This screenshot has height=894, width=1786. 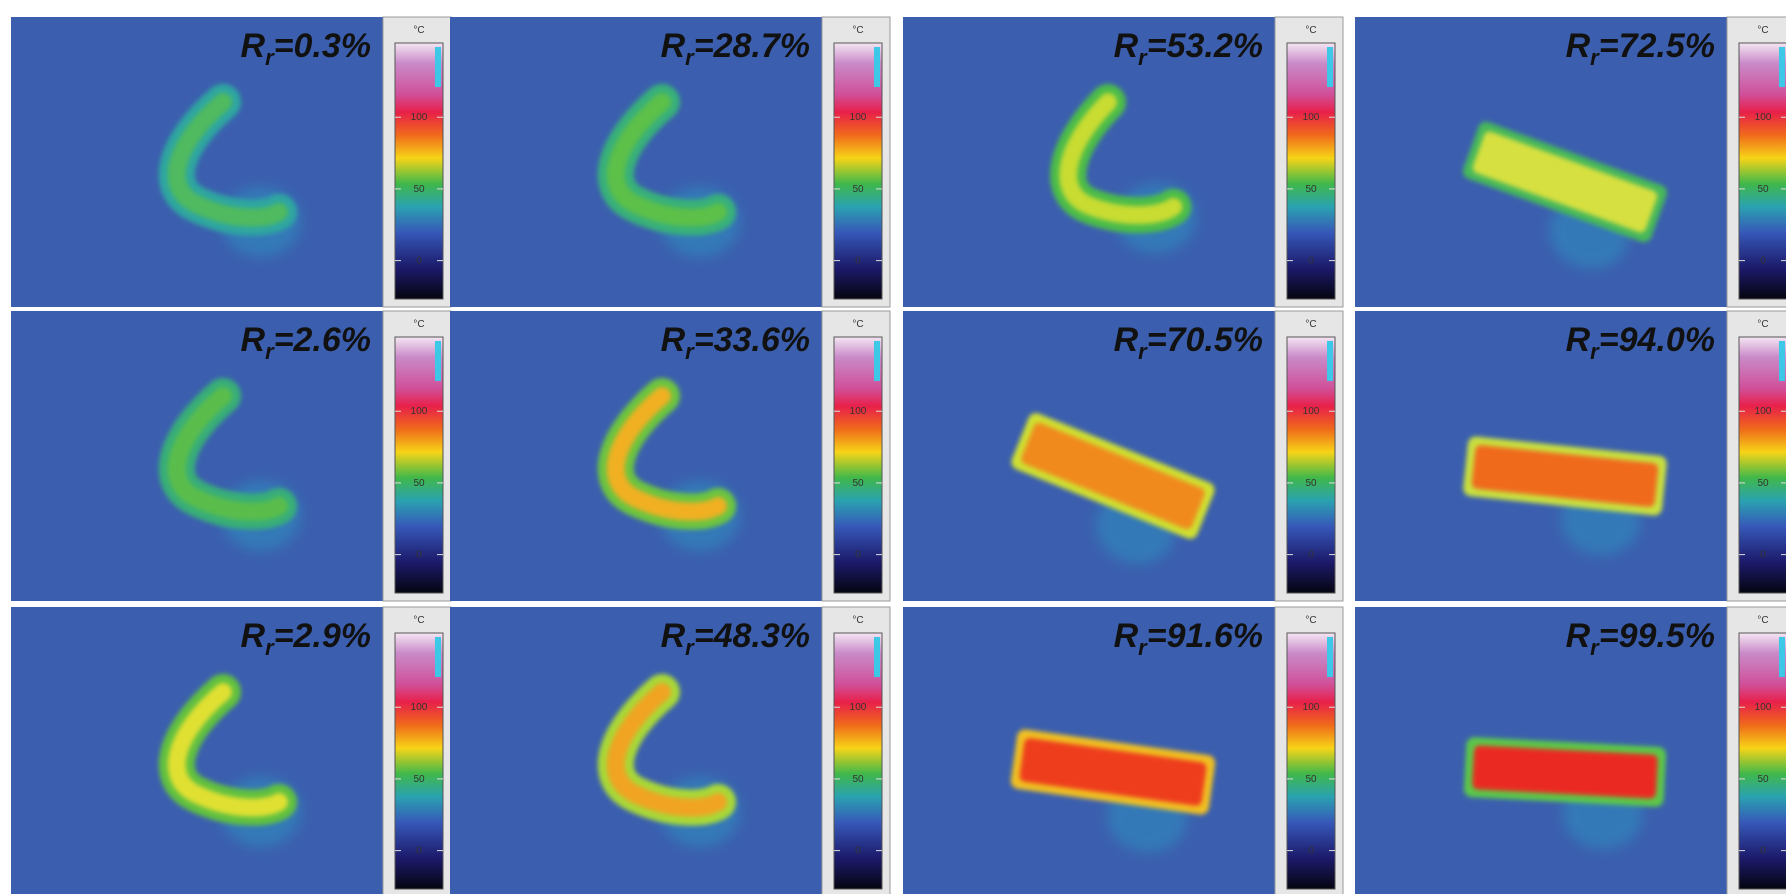 I want to click on ratio-label: Rr=99.5%, so click(x=1640, y=638).